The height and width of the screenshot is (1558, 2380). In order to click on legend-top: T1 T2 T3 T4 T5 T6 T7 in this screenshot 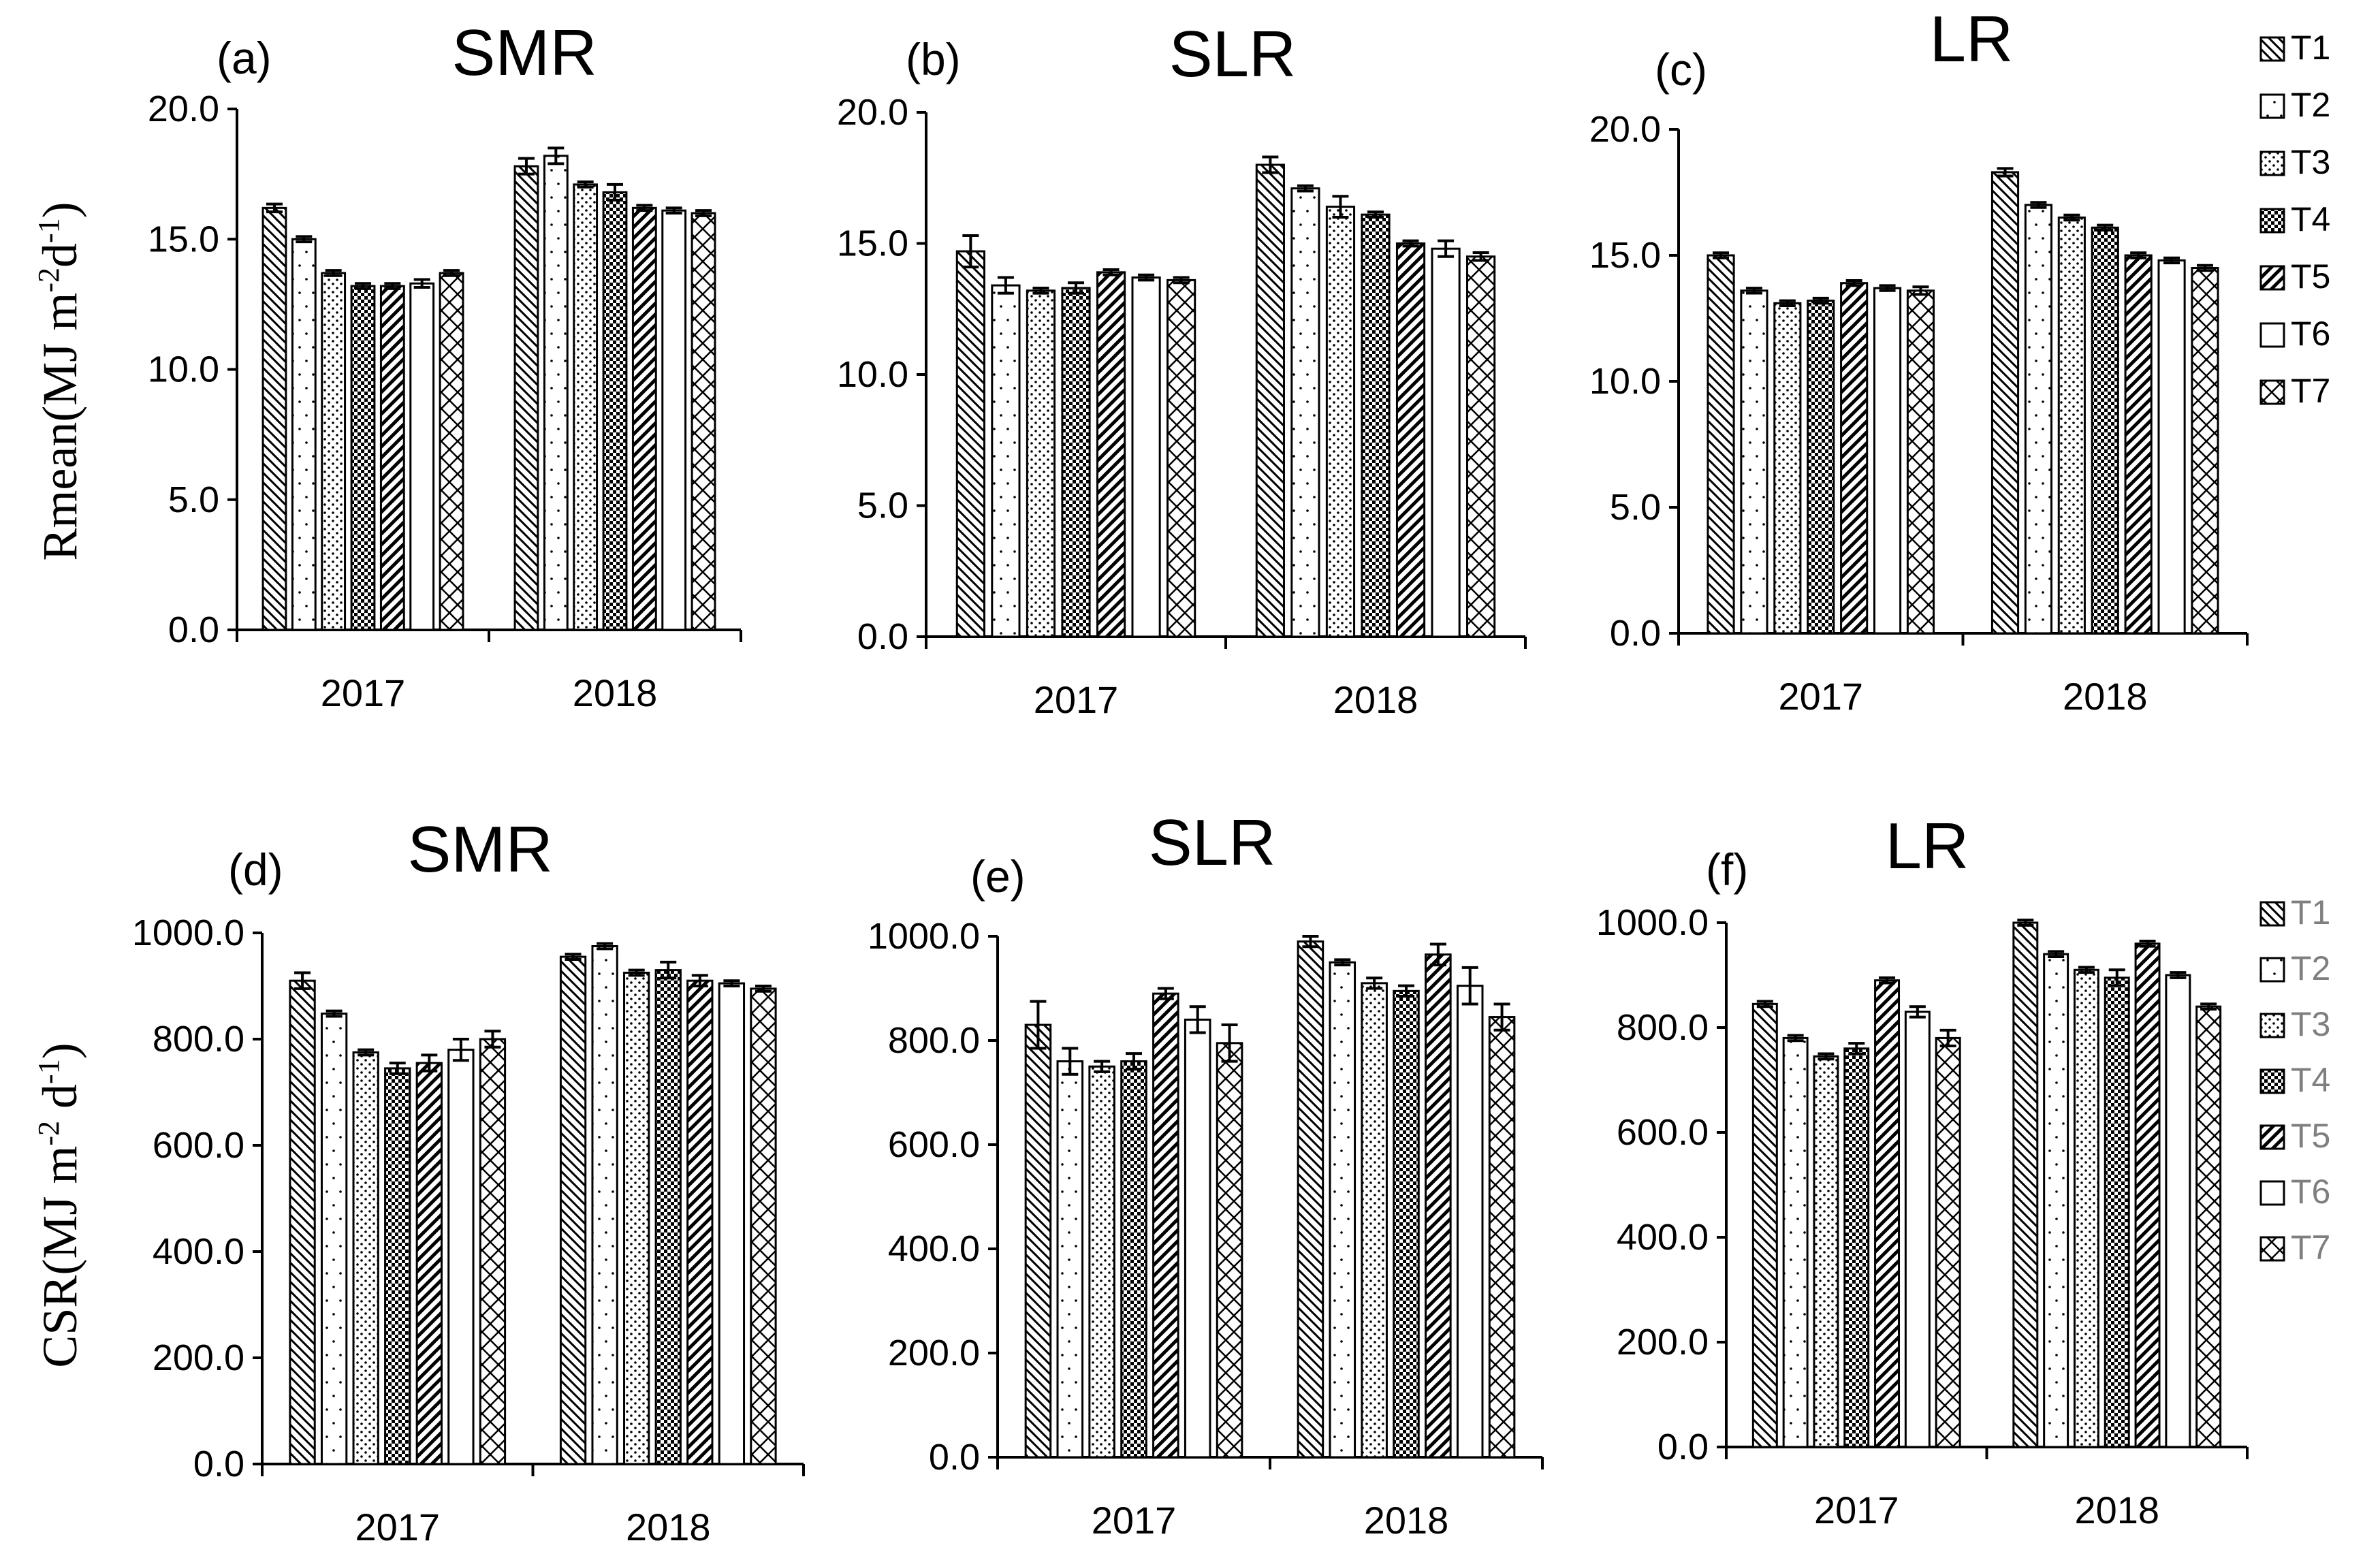, I will do `click(2294, 220)`.